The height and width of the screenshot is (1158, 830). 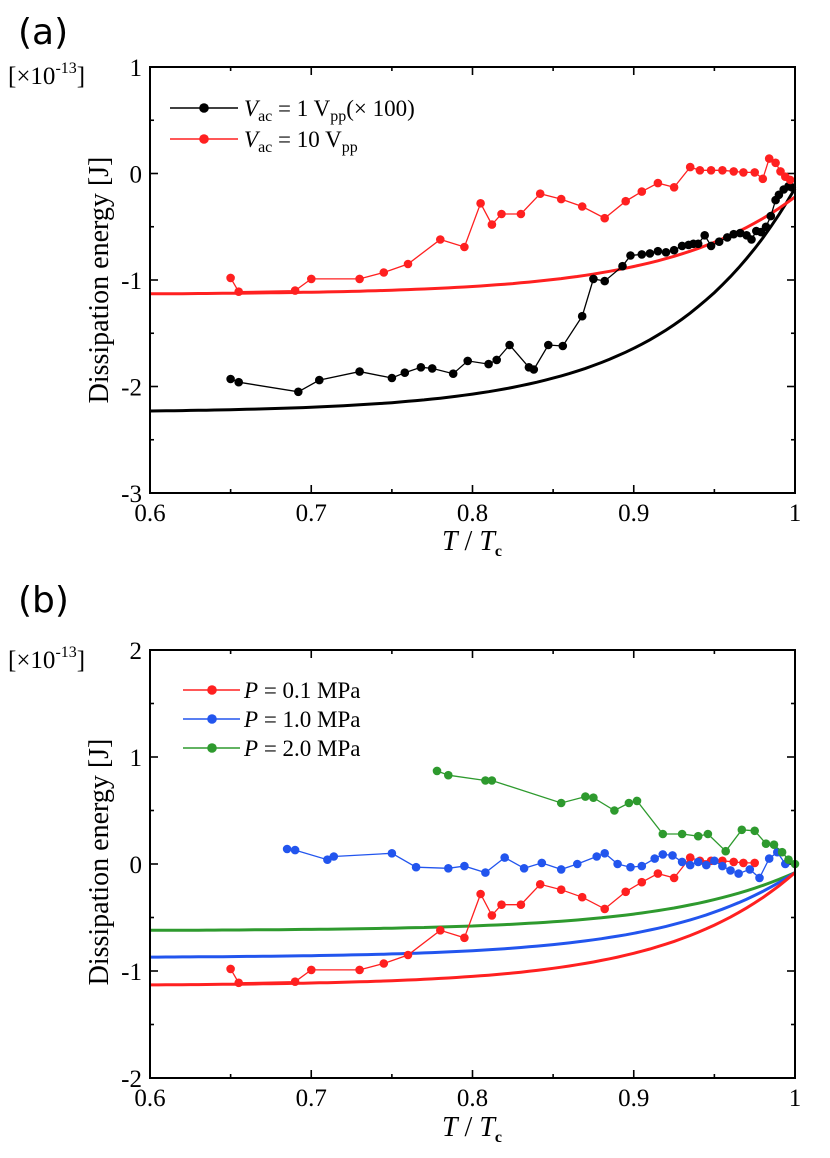 What do you see at coordinates (795, 513) in the screenshot?
I see `x-tick-label: 1` at bounding box center [795, 513].